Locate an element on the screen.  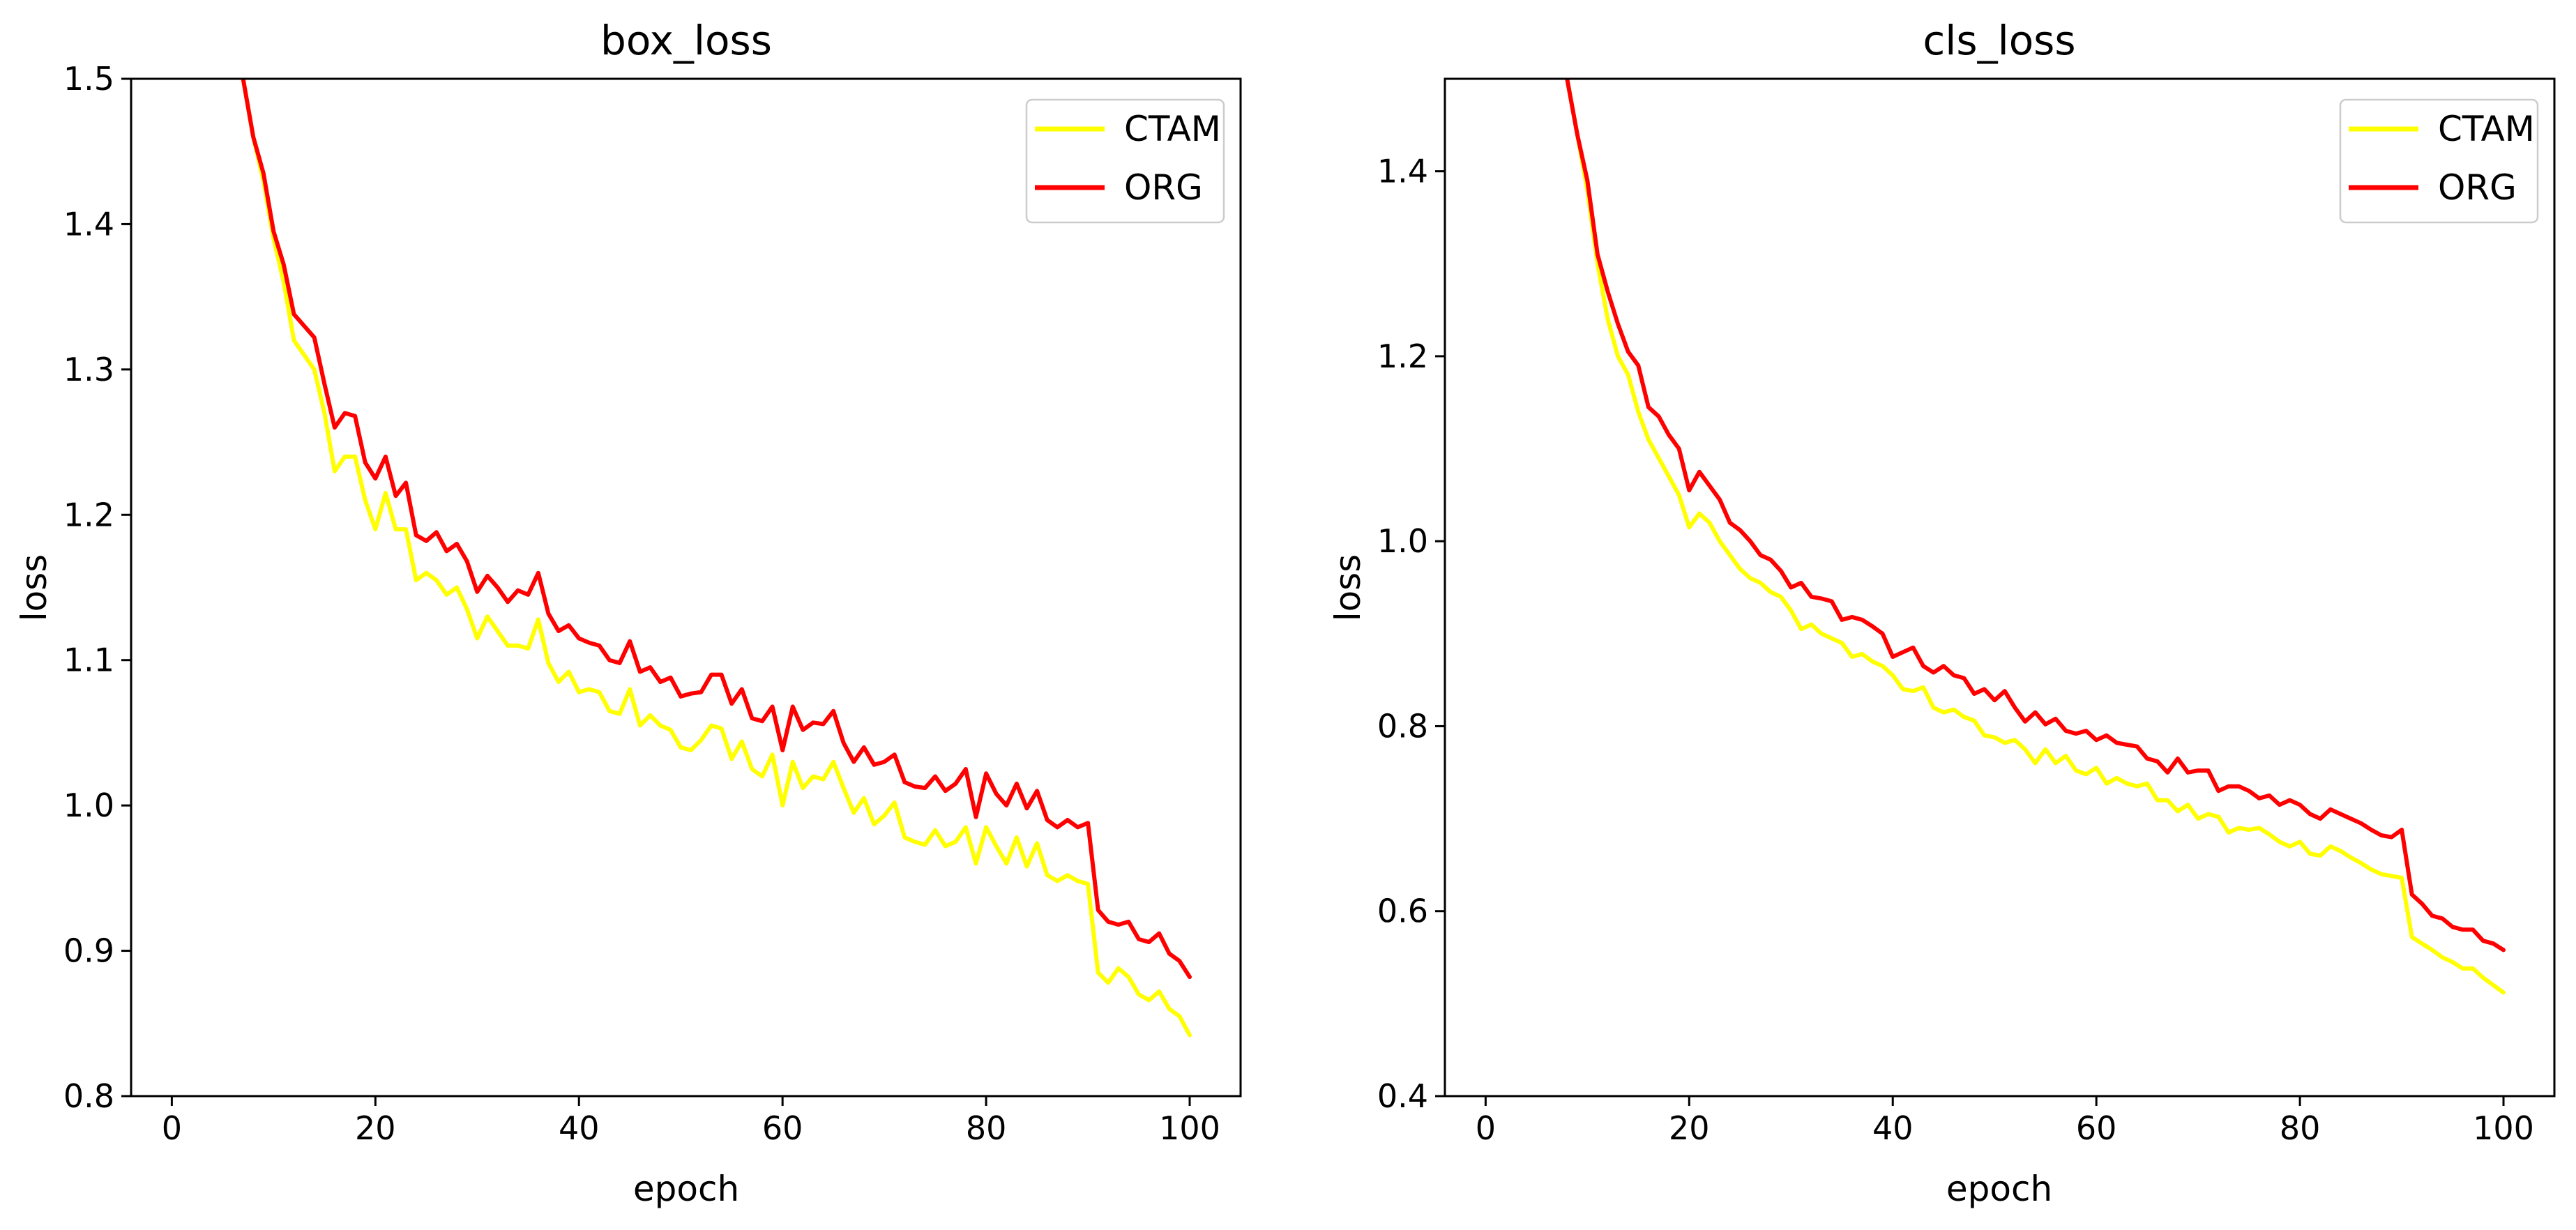
box-loss-x-tick-label: 60 is located at coordinates (782, 1128).